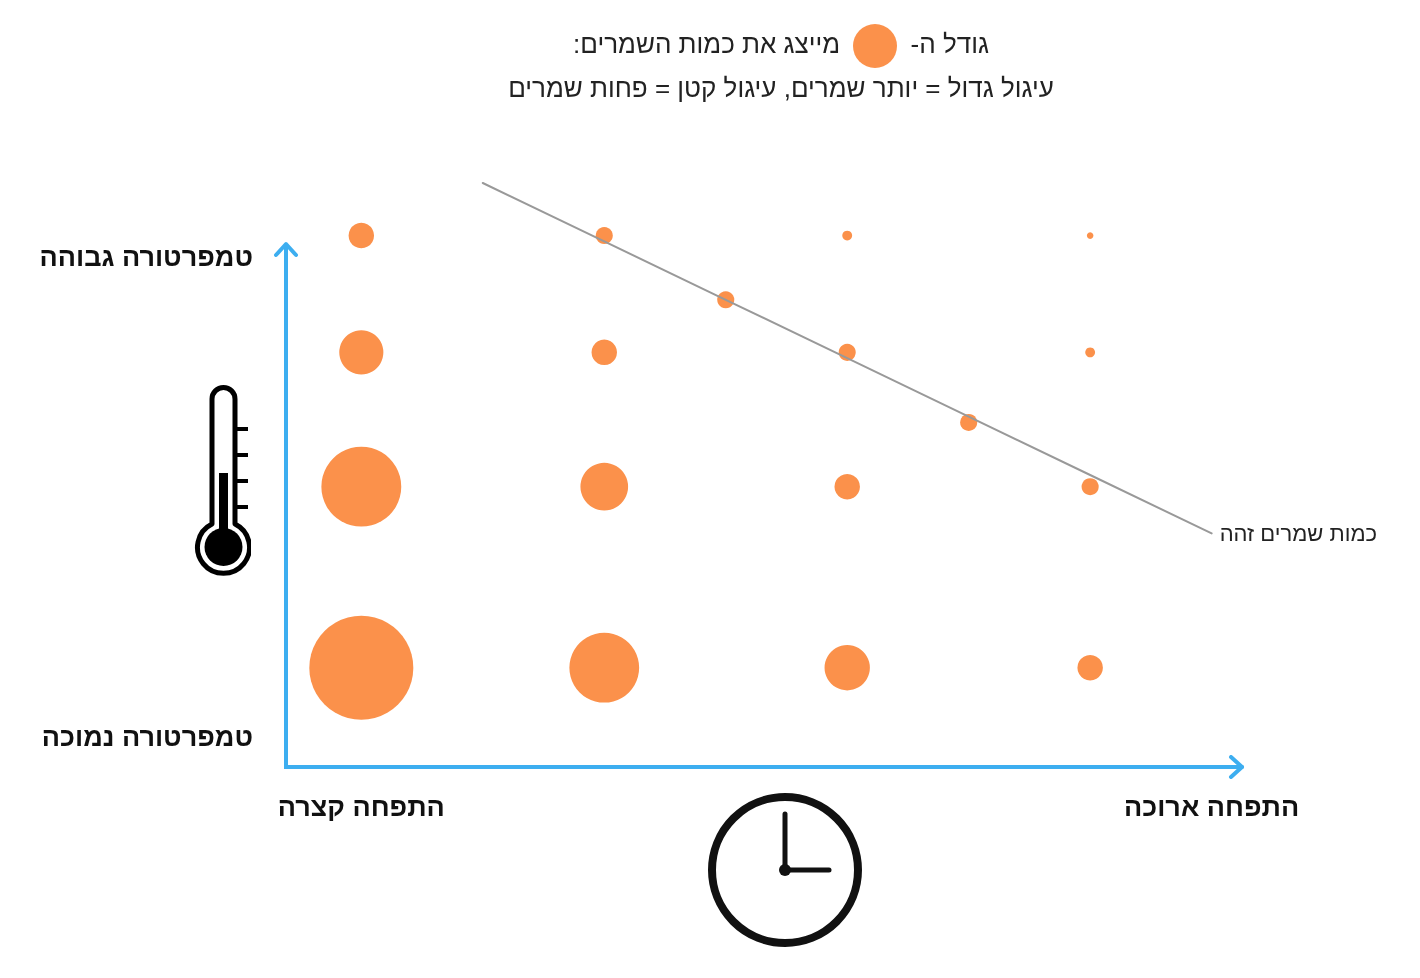  I want to click on text: טמפרטורה גבוהה, so click(146, 257).